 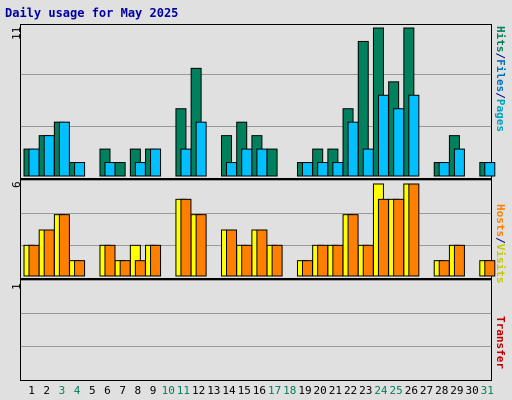 I want to click on transfer-legend: Transfer, so click(x=500, y=342).